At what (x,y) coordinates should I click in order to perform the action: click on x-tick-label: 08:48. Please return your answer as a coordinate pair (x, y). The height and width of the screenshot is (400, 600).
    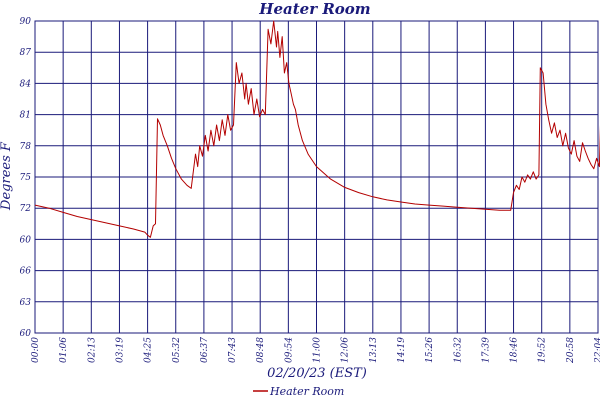
    Looking at the image, I should click on (261, 350).